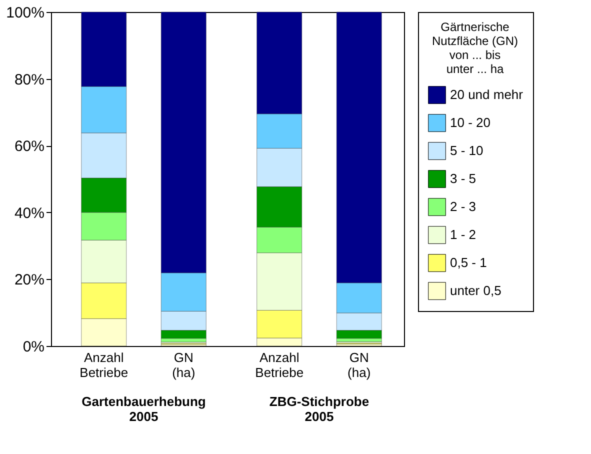 The image size is (591, 454). Describe the element at coordinates (29, 280) in the screenshot. I see `y-tick-label: 20%` at that location.